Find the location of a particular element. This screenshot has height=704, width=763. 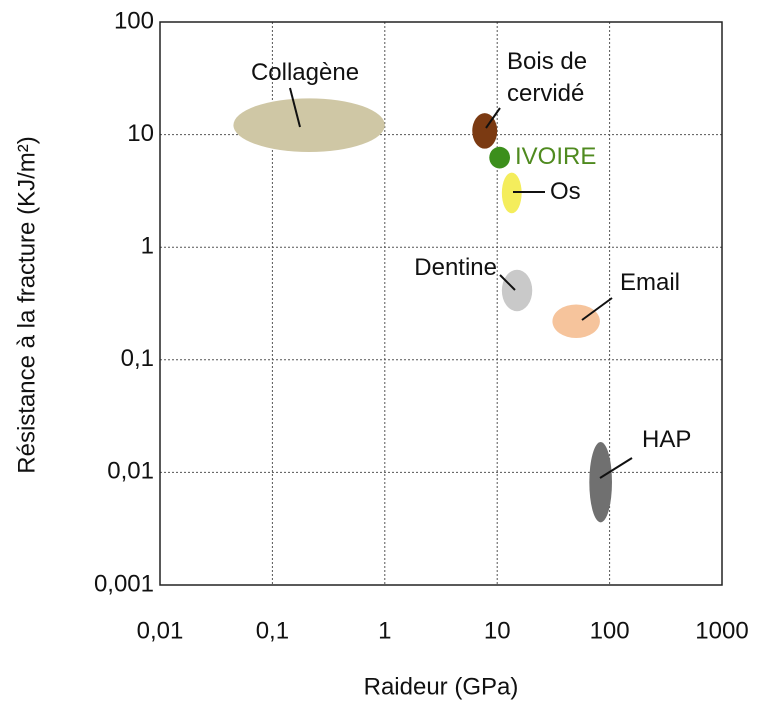

y-tick-label: 0,001 is located at coordinates (124, 583).